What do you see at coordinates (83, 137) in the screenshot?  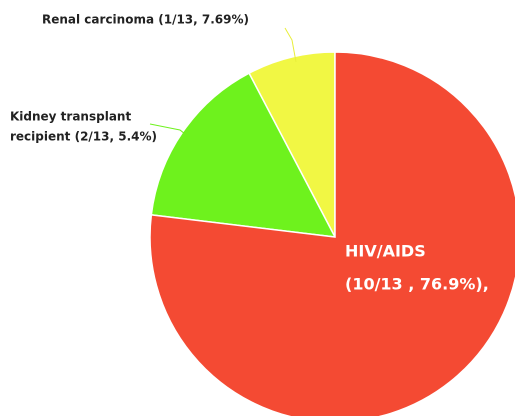 I see `slice-label: recipient (2/13, 5.4%)` at bounding box center [83, 137].